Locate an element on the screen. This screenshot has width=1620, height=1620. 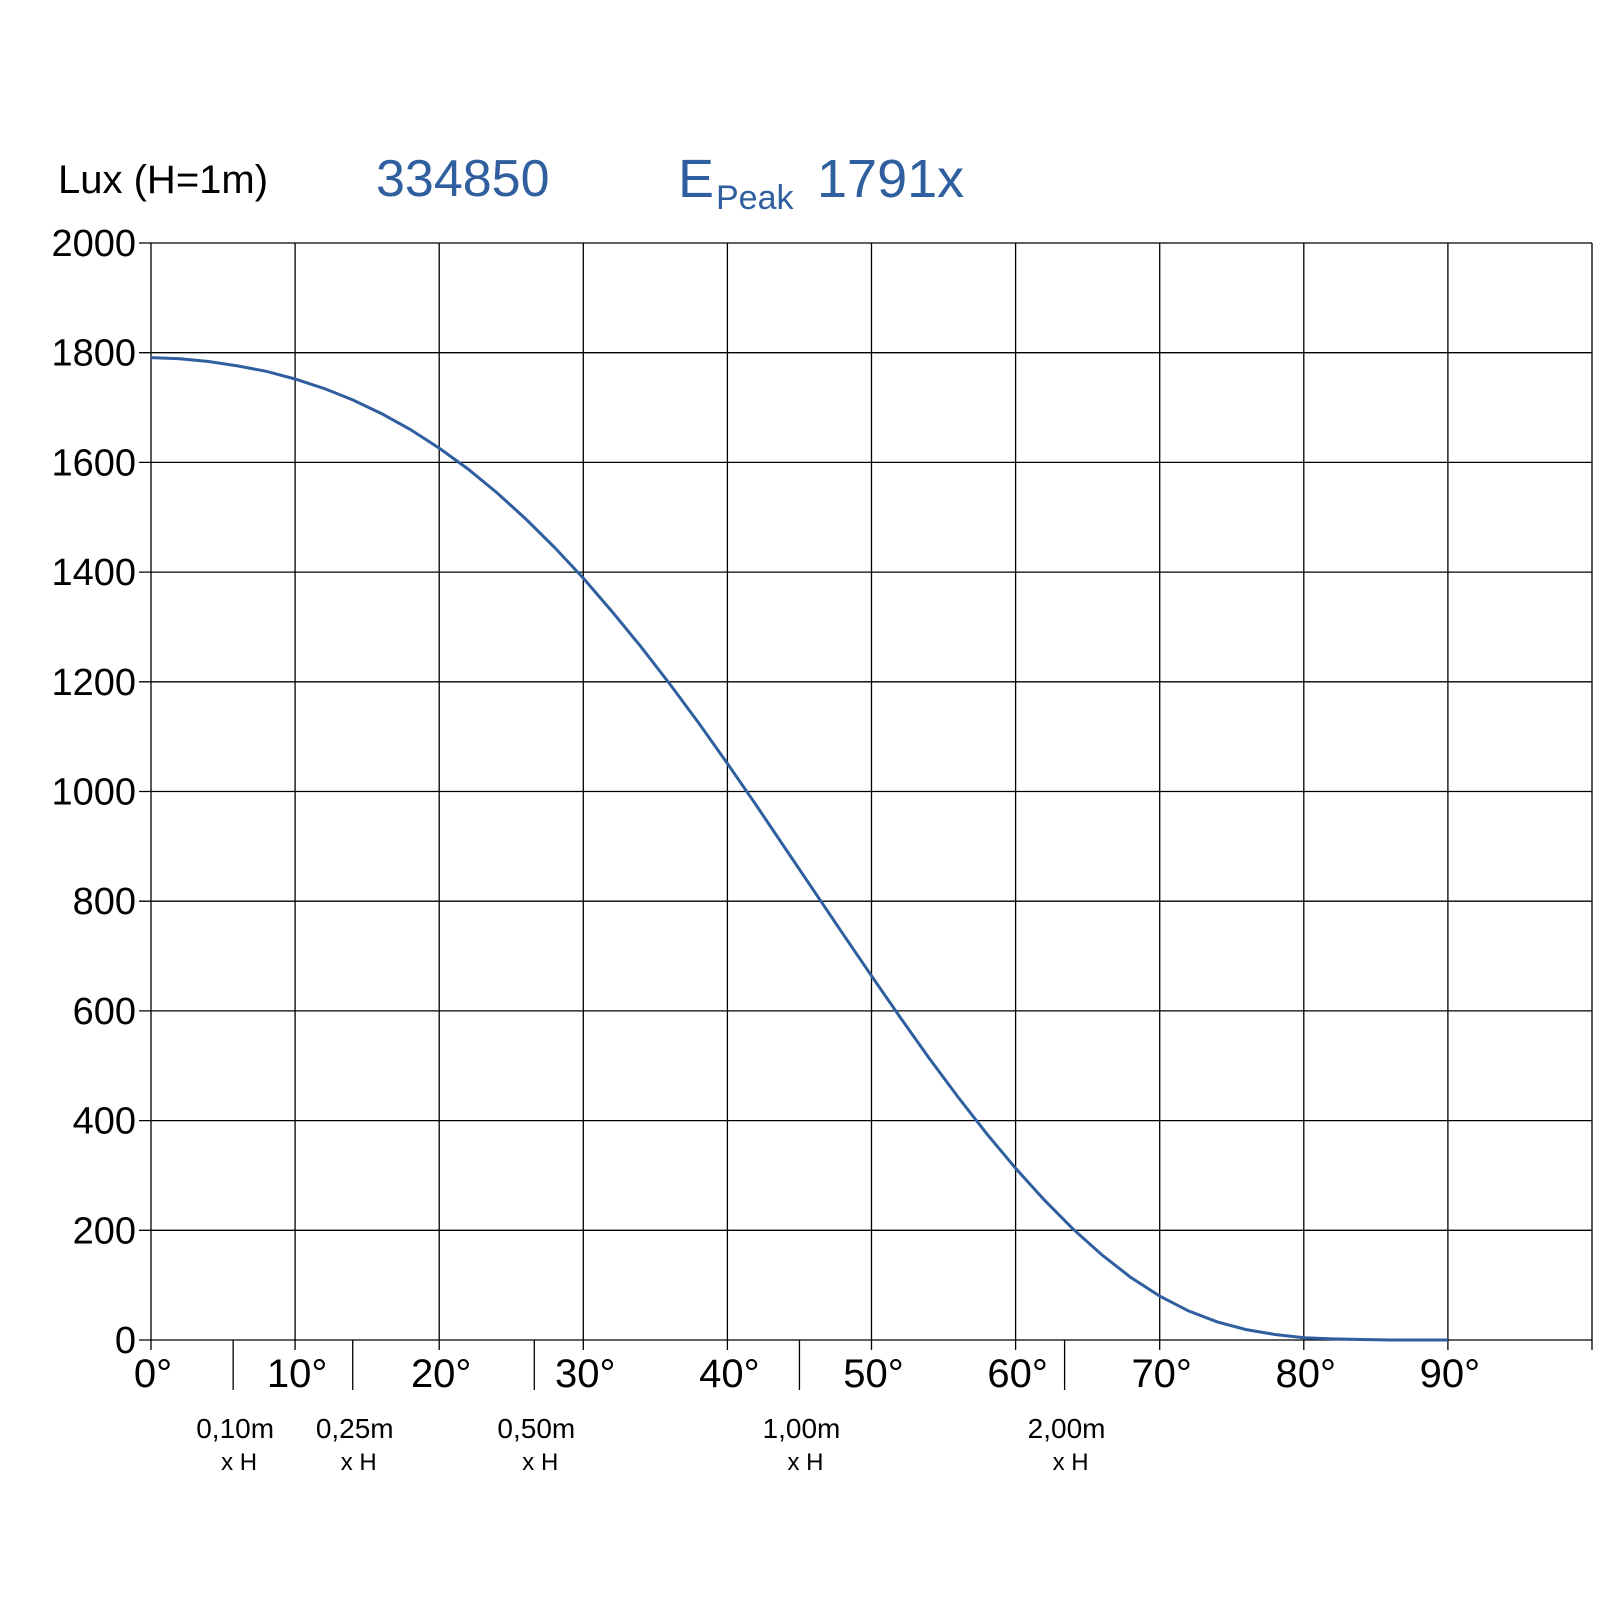
x-tick-label: 80° is located at coordinates (1306, 1374).